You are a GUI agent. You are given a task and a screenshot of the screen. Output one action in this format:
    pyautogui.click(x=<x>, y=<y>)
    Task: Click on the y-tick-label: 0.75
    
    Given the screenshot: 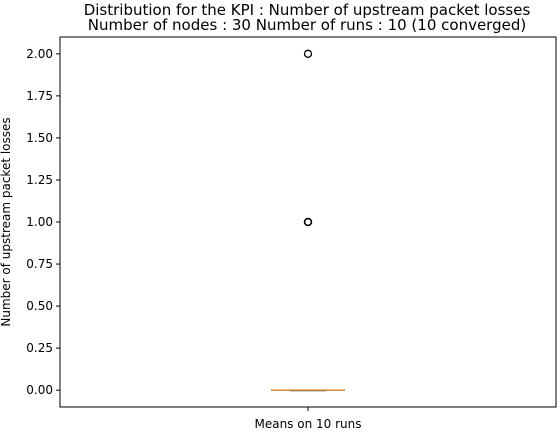 What is the action you would take?
    pyautogui.click(x=39, y=264)
    